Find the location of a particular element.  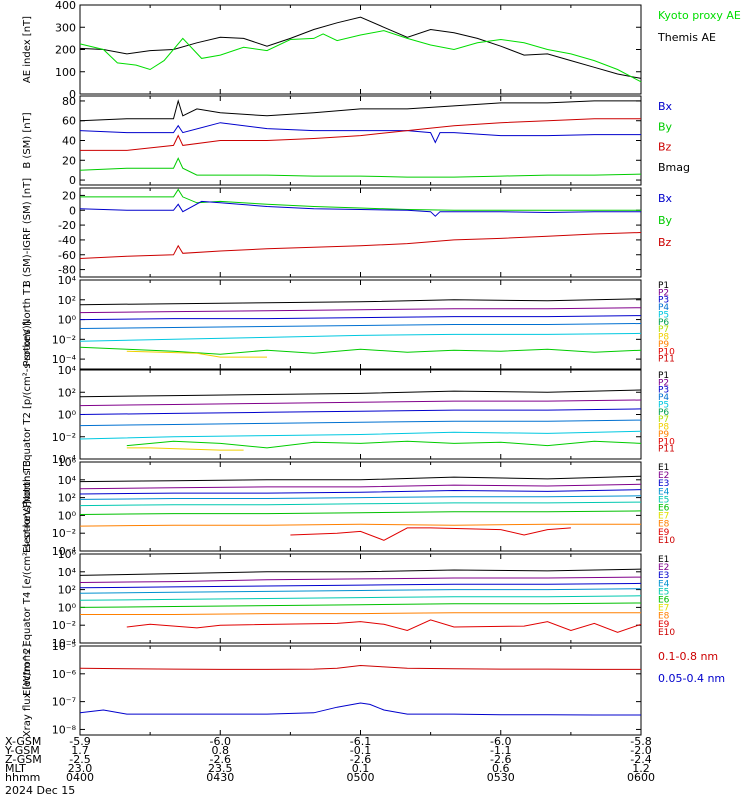

panel-ylabel: Protons Equator T2 [p/(cm²-s-sr-keV)] is located at coordinates (27, 414).